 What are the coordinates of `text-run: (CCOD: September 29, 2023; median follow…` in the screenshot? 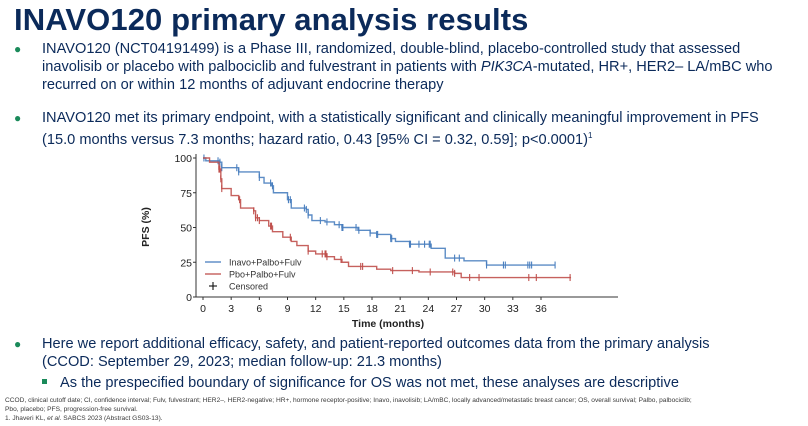 It's located at (242, 362).